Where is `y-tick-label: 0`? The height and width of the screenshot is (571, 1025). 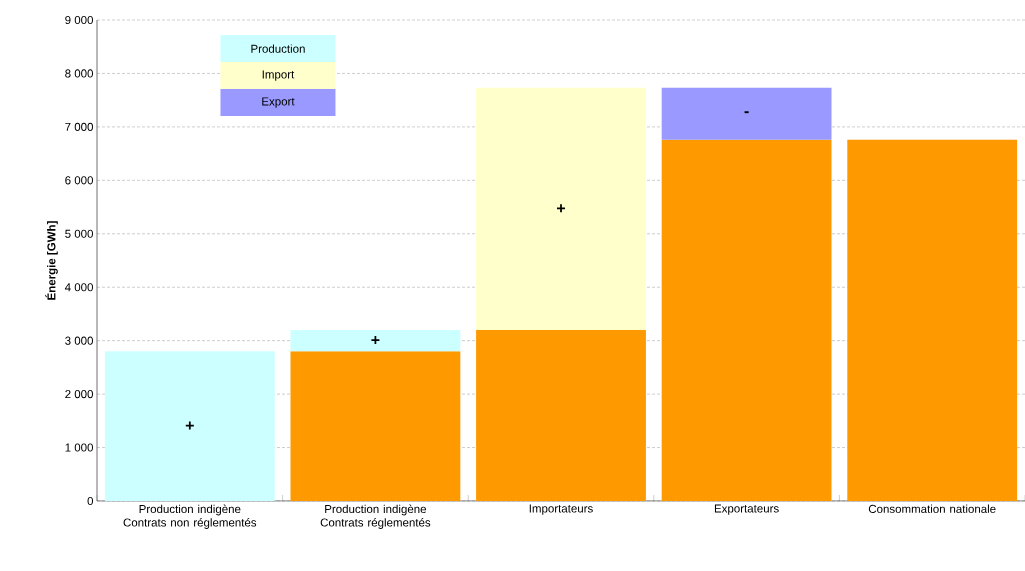
y-tick-label: 0 is located at coordinates (90, 501).